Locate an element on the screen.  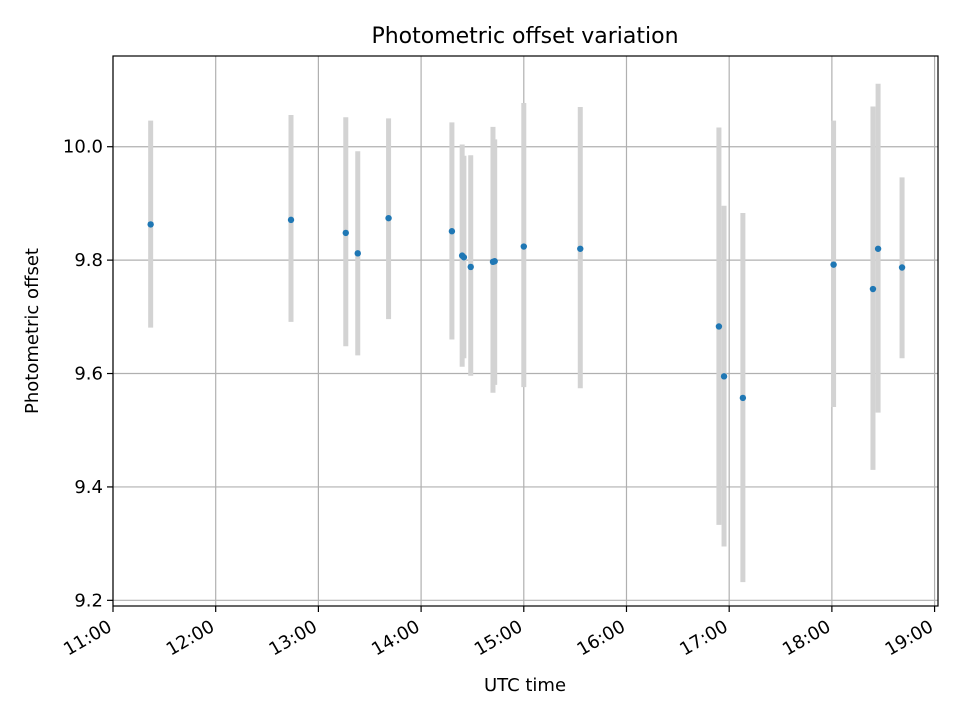
y-tick-label: 9.4 is located at coordinates (88, 487).